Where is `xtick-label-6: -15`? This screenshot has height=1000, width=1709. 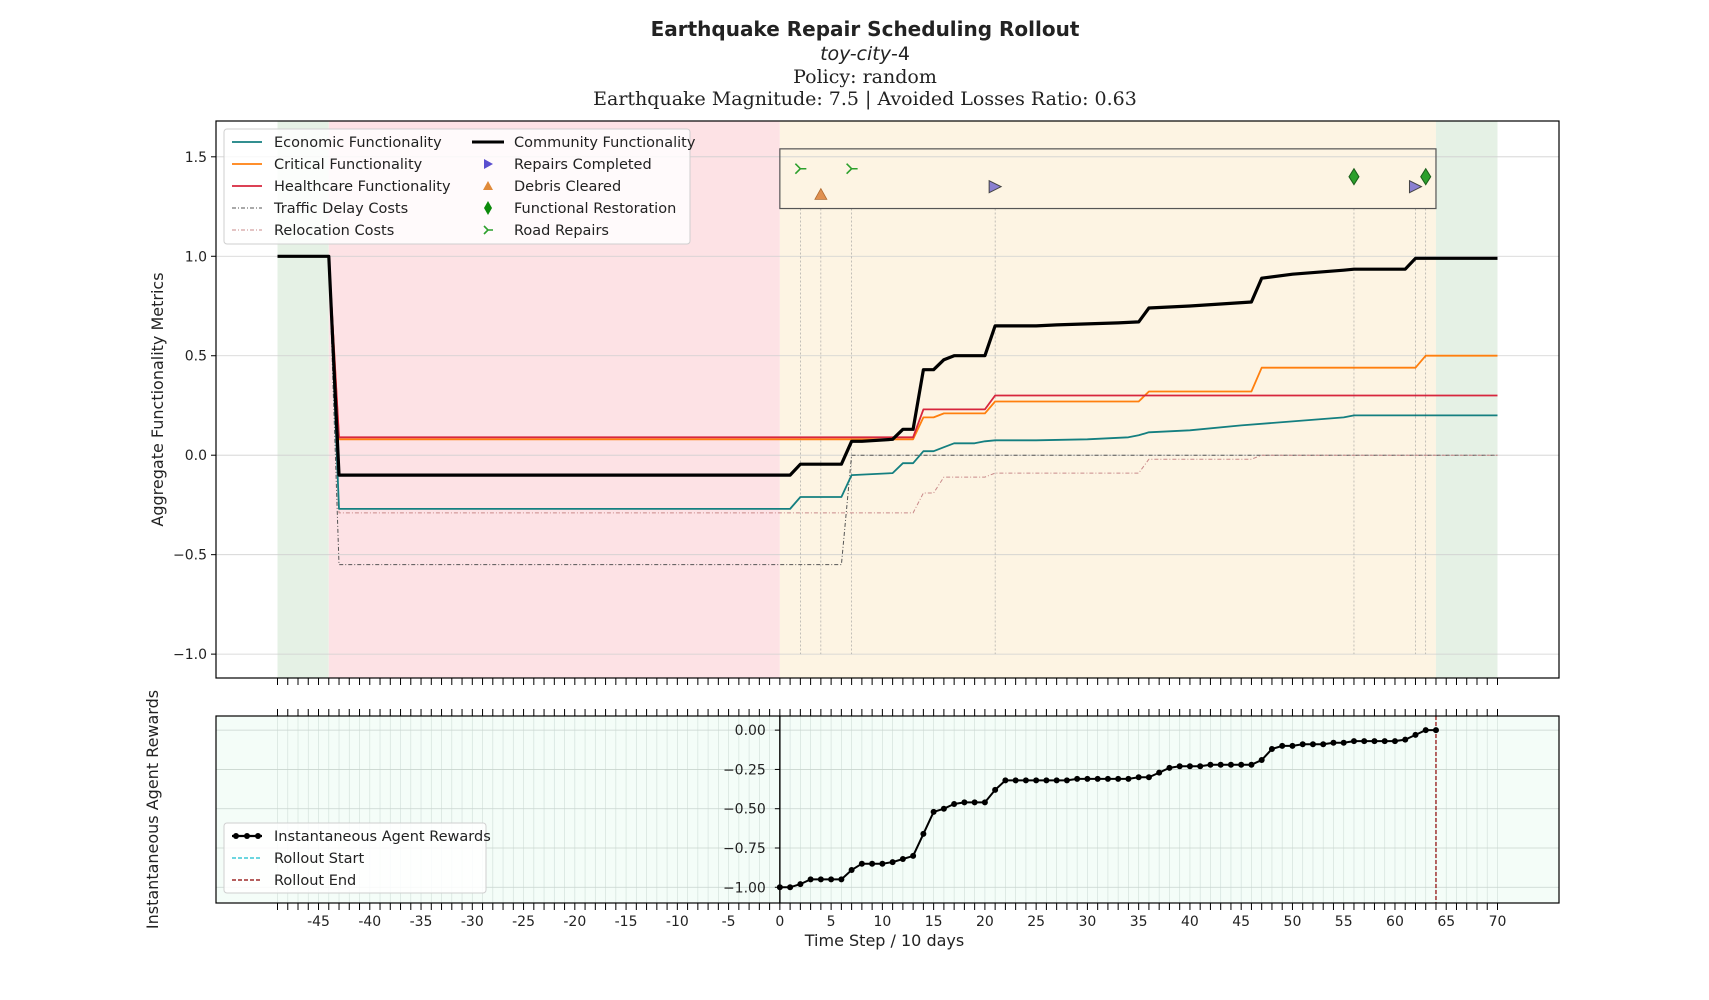 xtick-label-6: -15 is located at coordinates (626, 922).